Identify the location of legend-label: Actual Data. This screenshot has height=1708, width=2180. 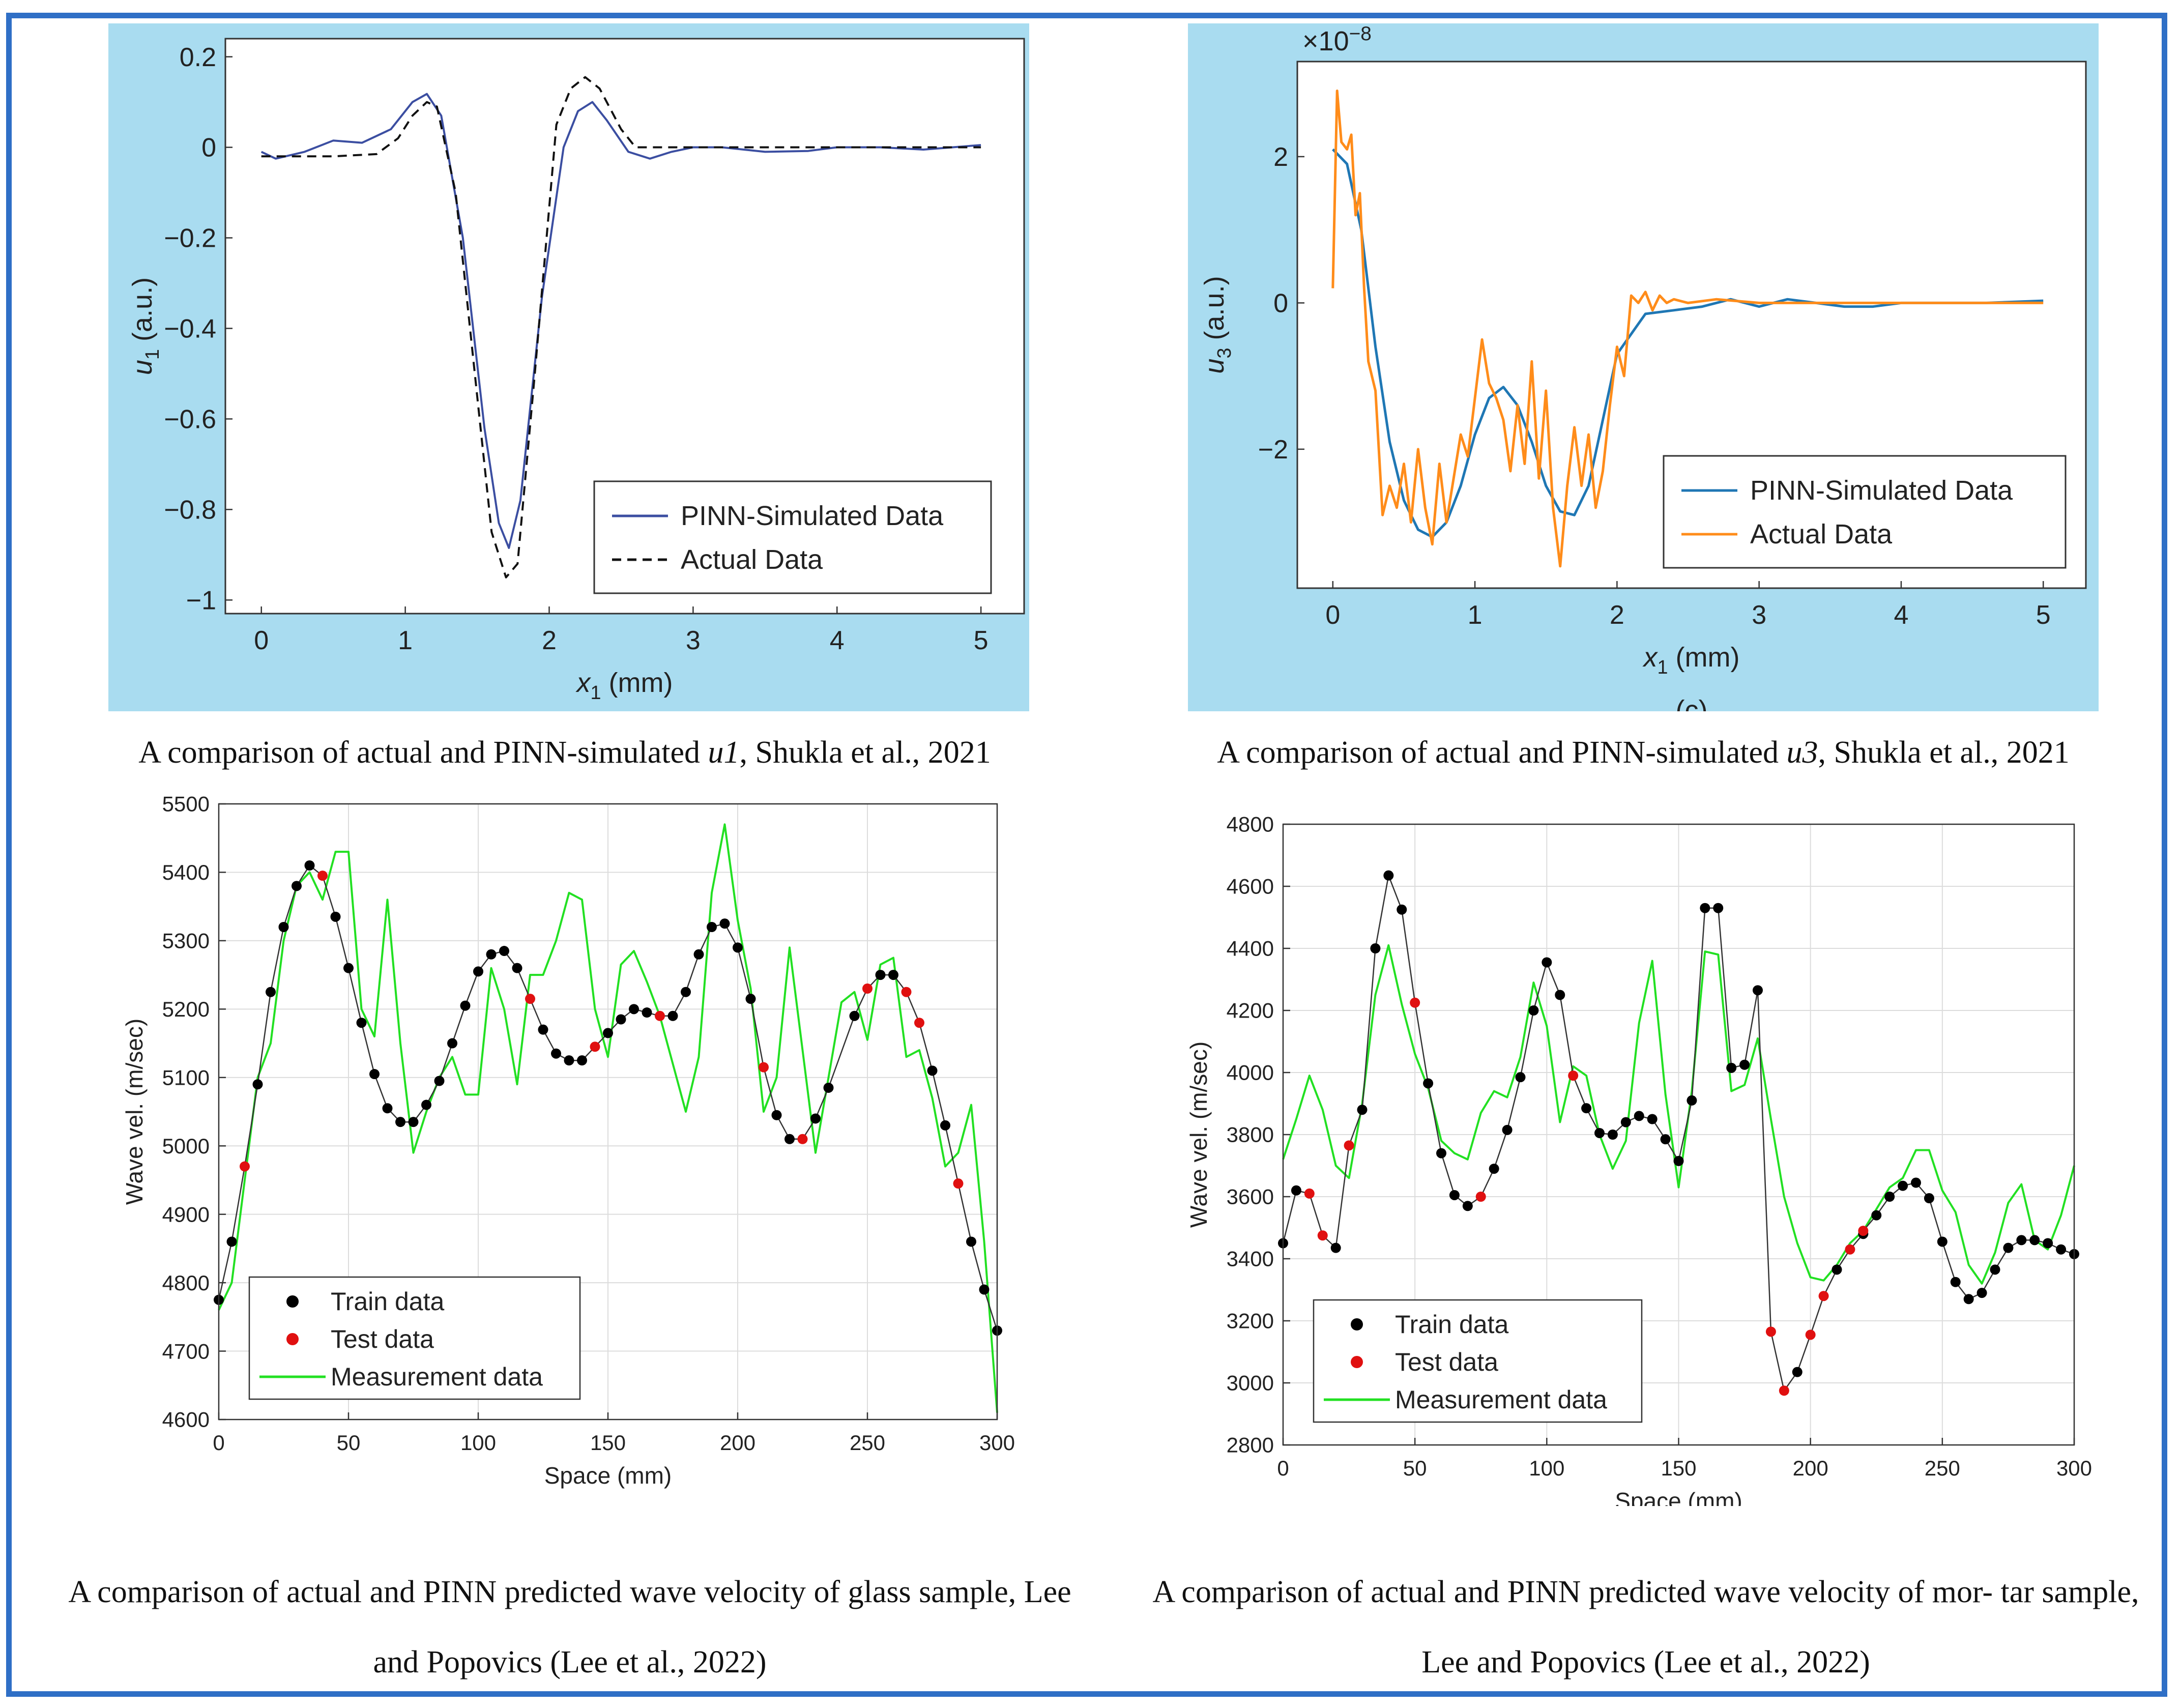
(1821, 534).